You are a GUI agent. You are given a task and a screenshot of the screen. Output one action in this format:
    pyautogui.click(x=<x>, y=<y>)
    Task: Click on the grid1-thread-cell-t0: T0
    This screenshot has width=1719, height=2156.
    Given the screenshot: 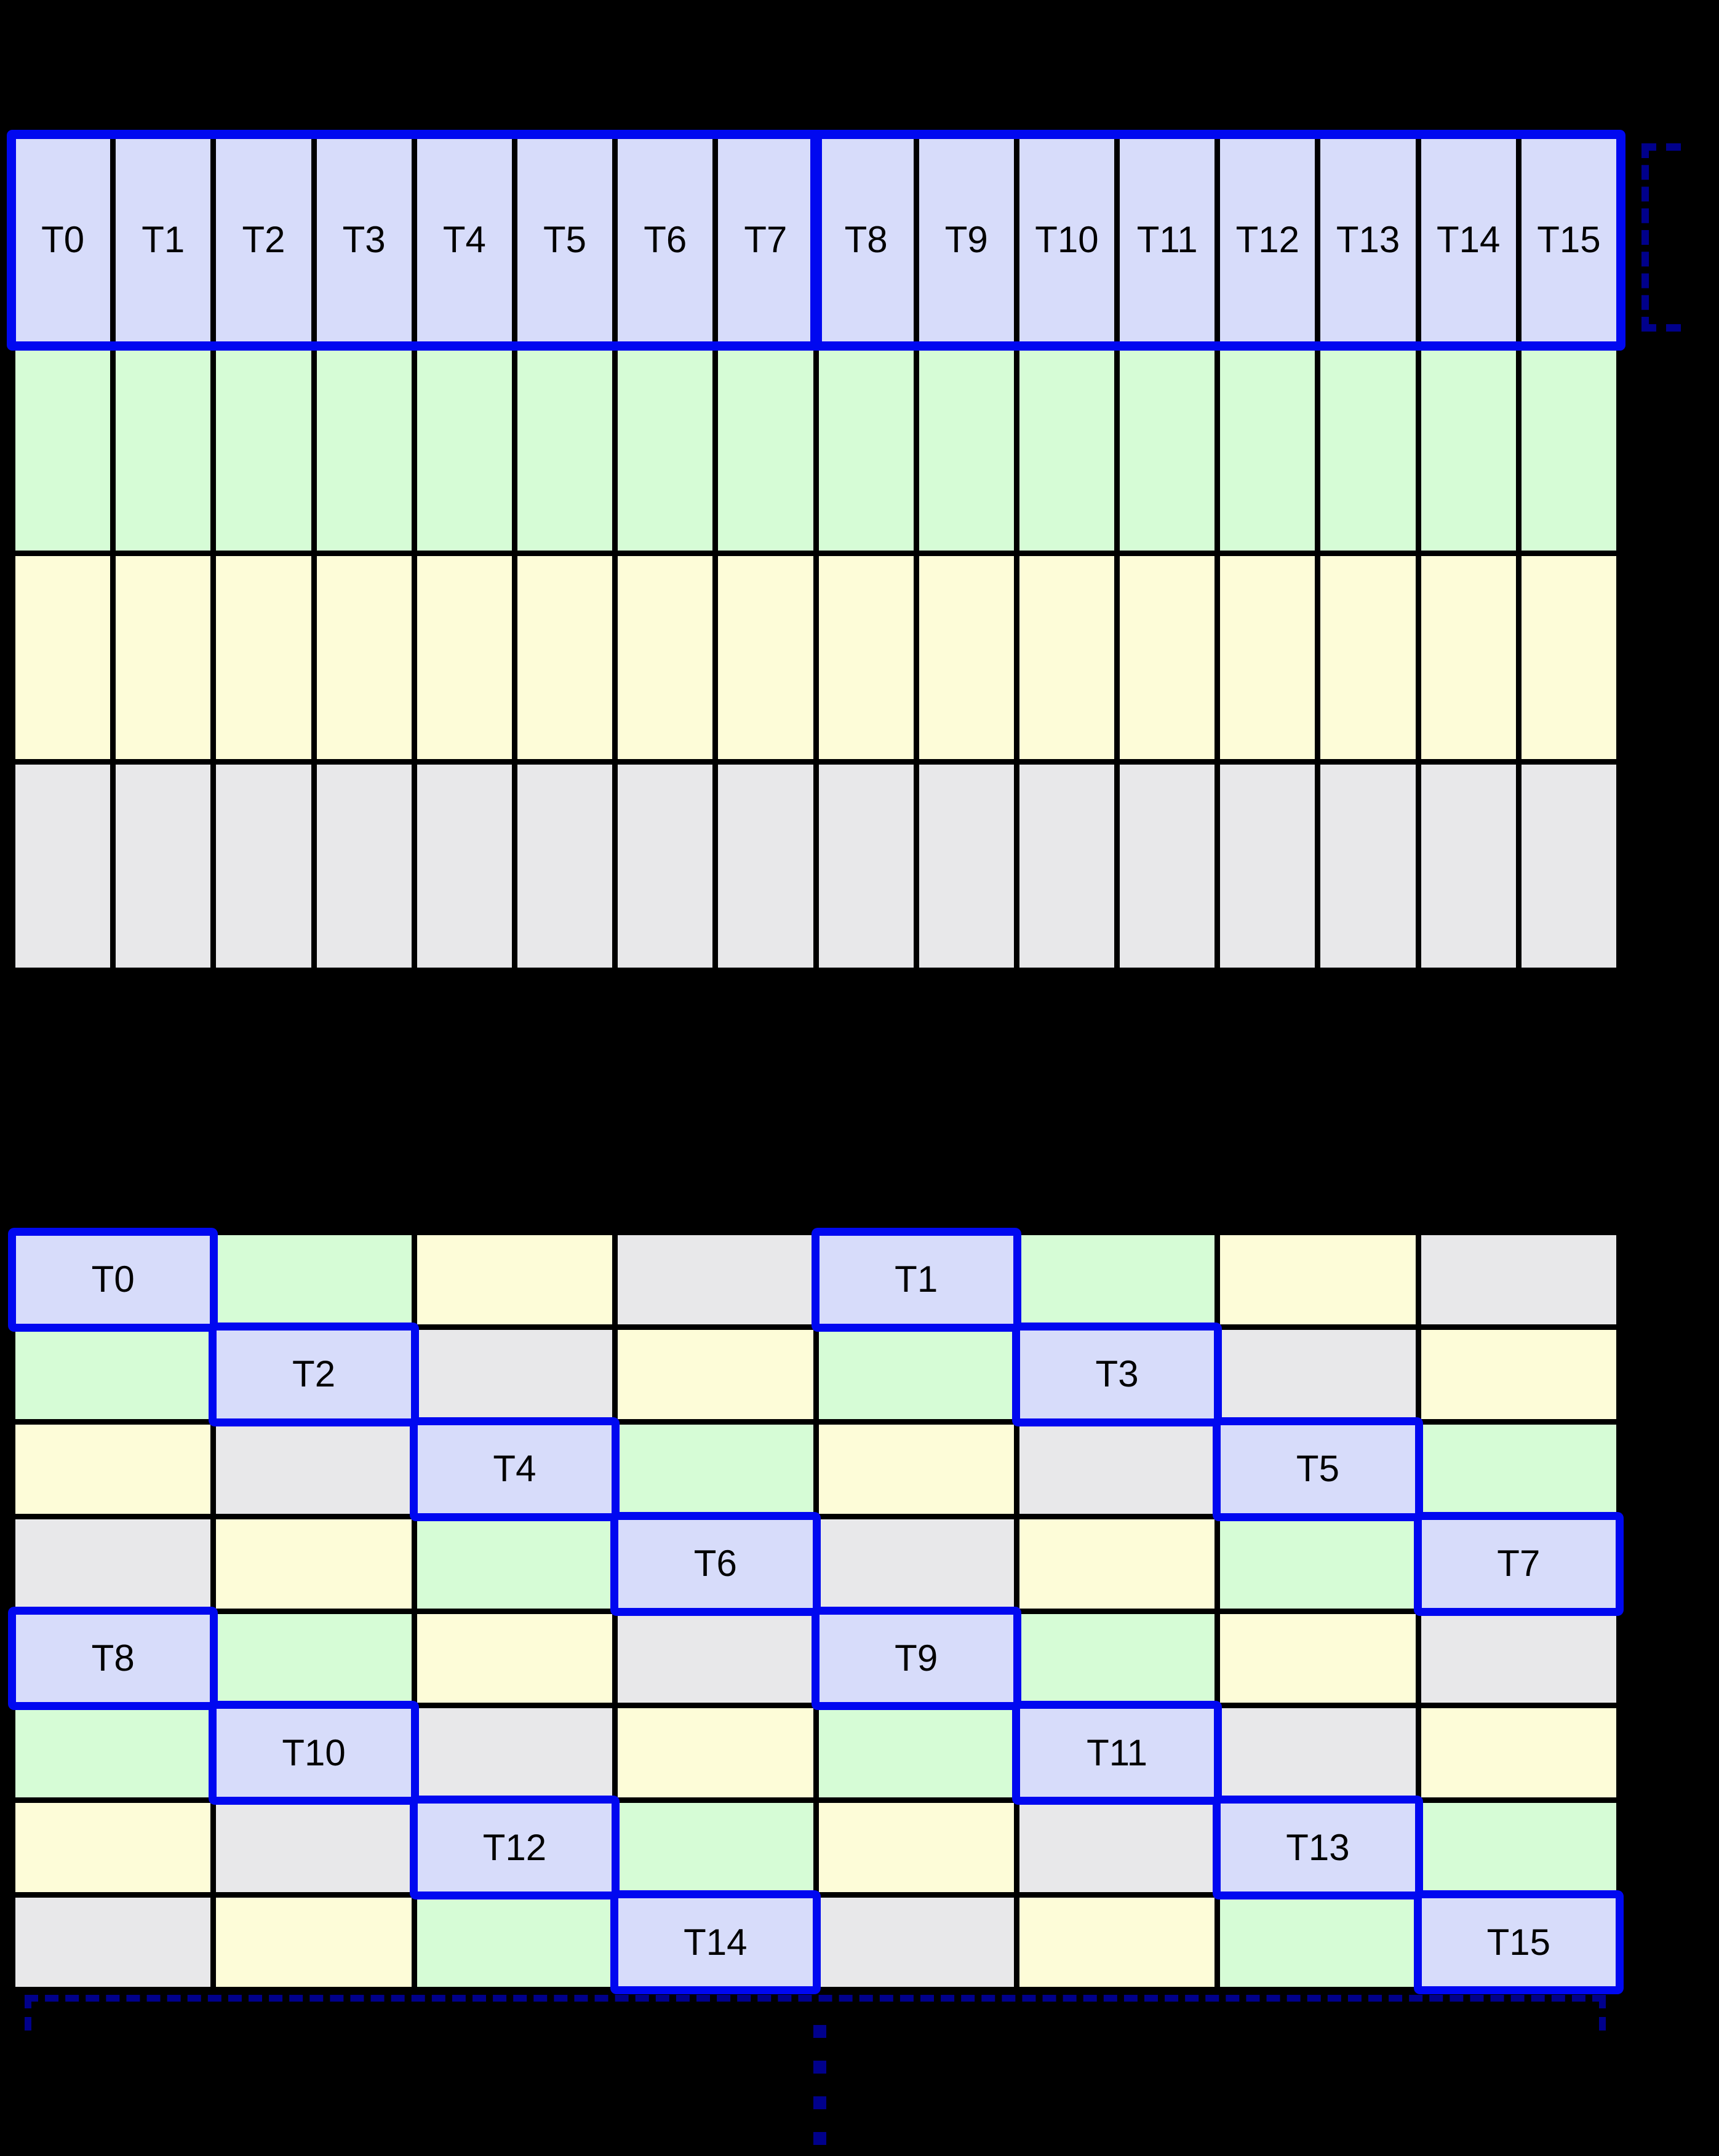 What is the action you would take?
    pyautogui.click(x=63, y=240)
    